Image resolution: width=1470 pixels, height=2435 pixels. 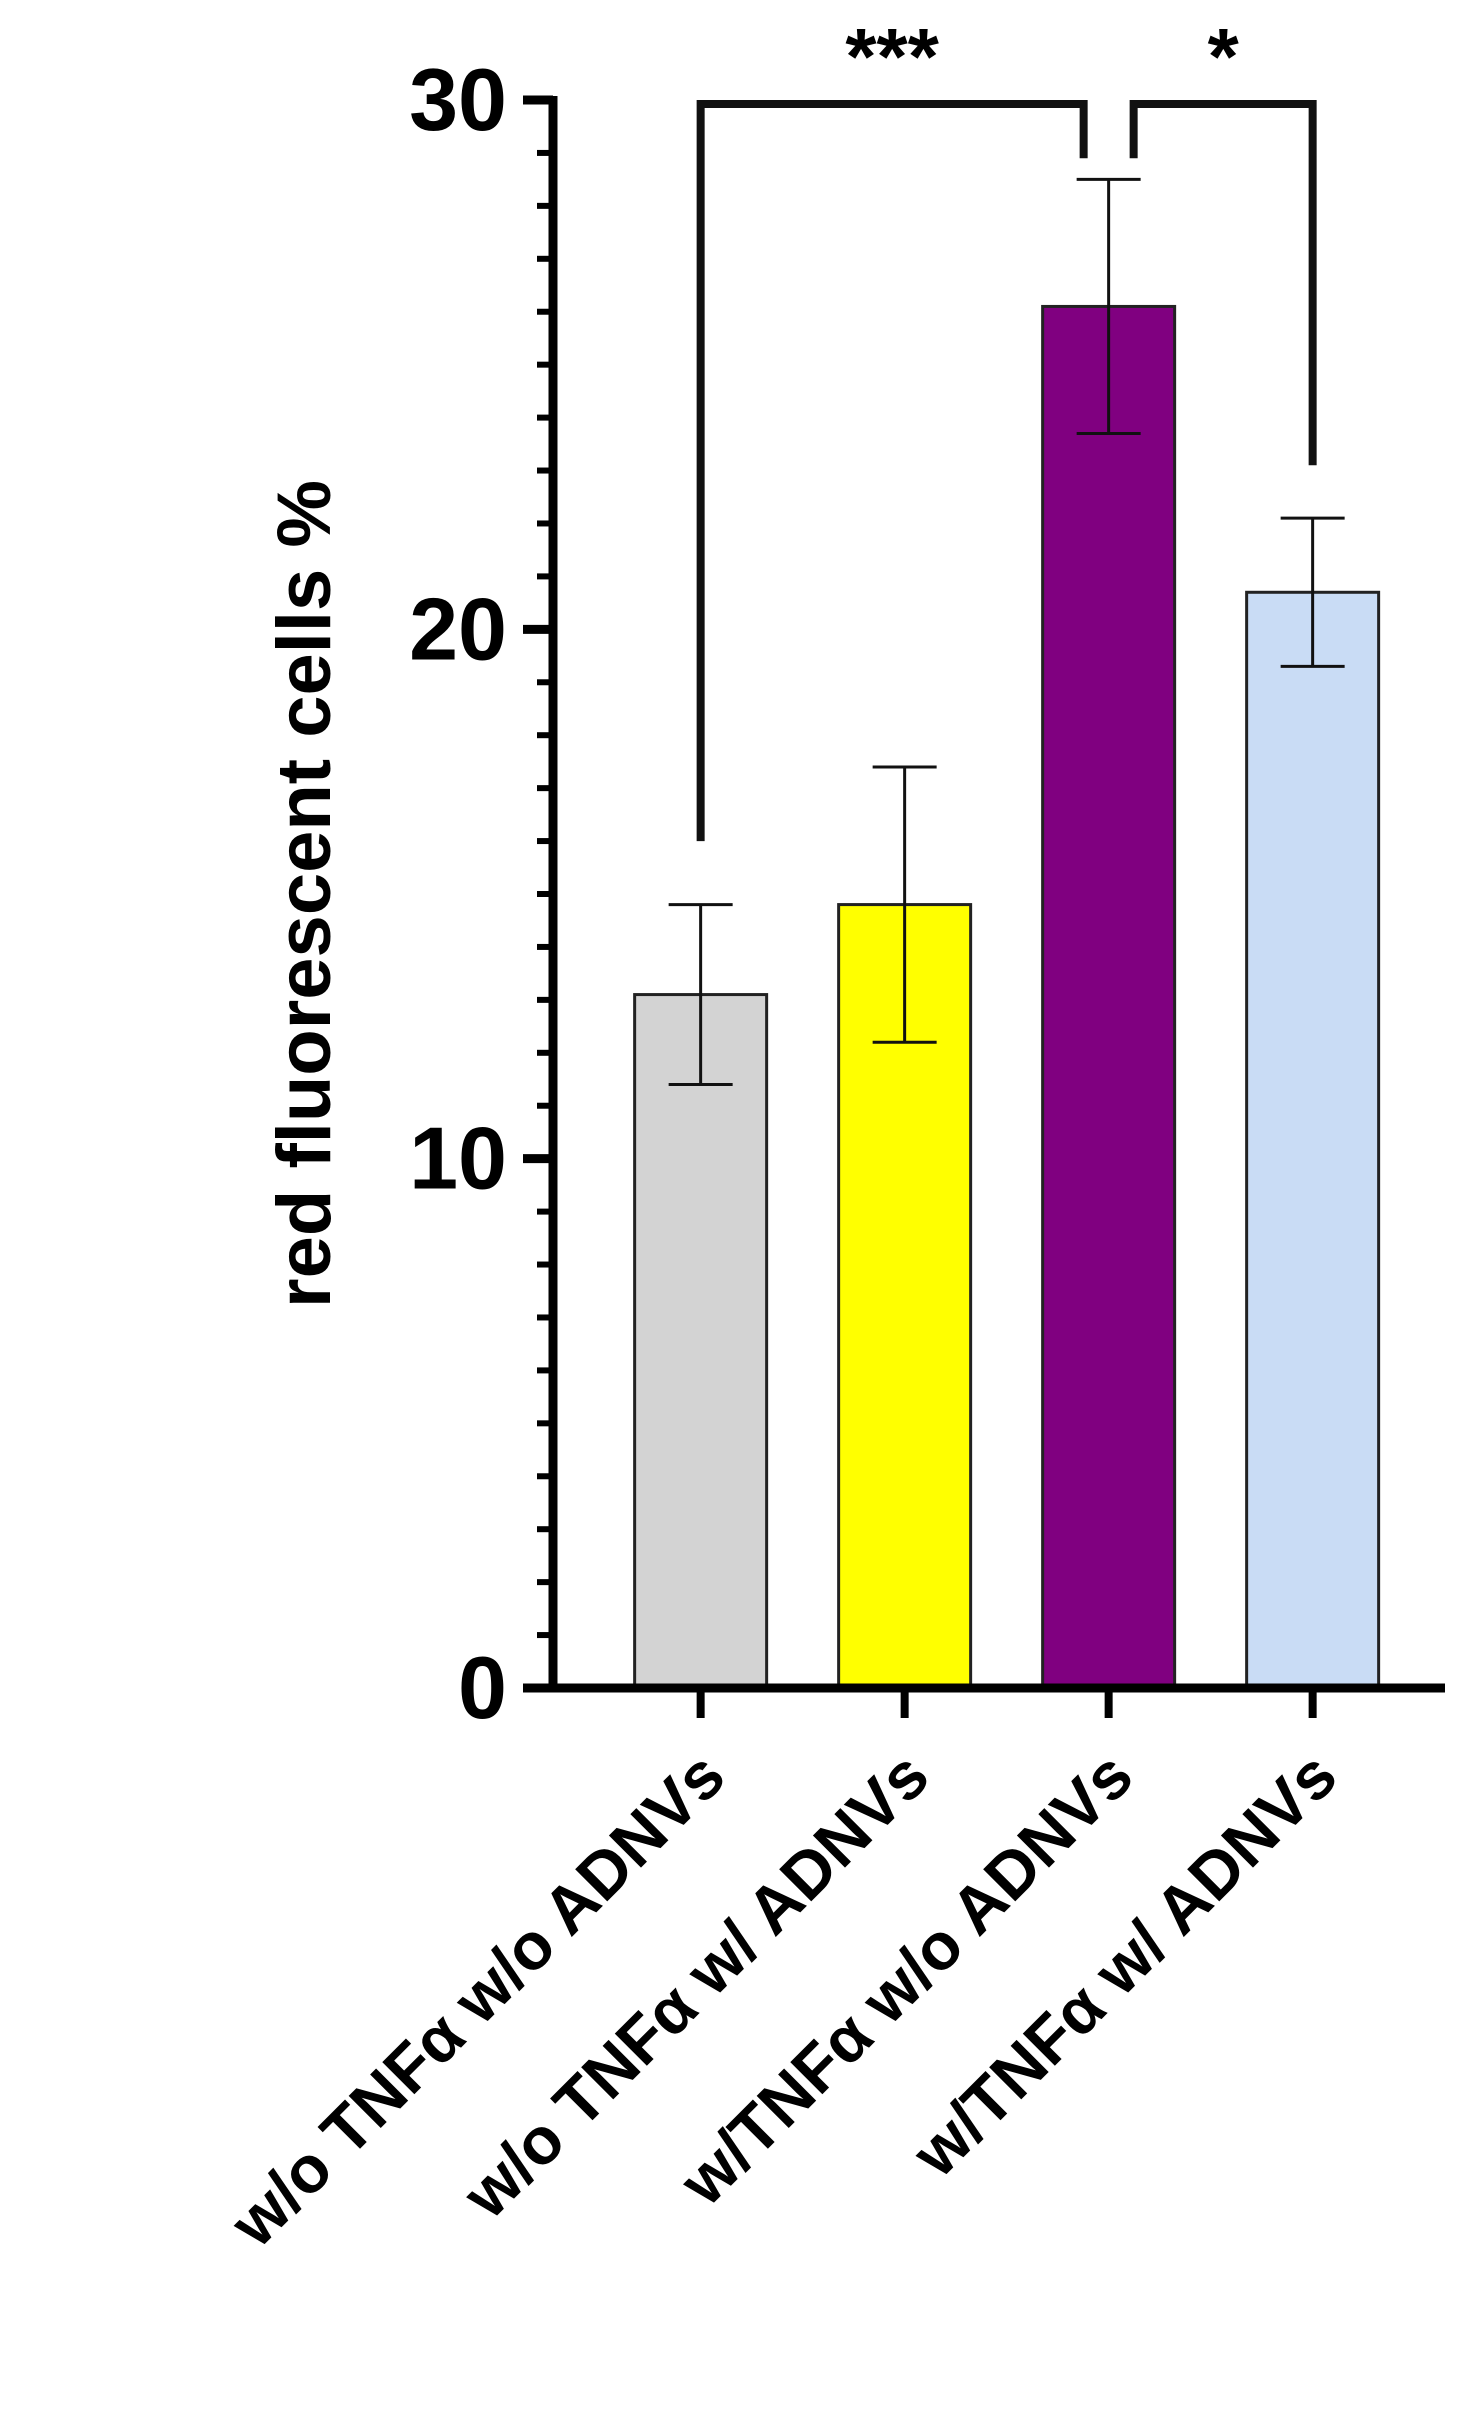 I want to click on significance-label: ***, so click(x=892, y=56).